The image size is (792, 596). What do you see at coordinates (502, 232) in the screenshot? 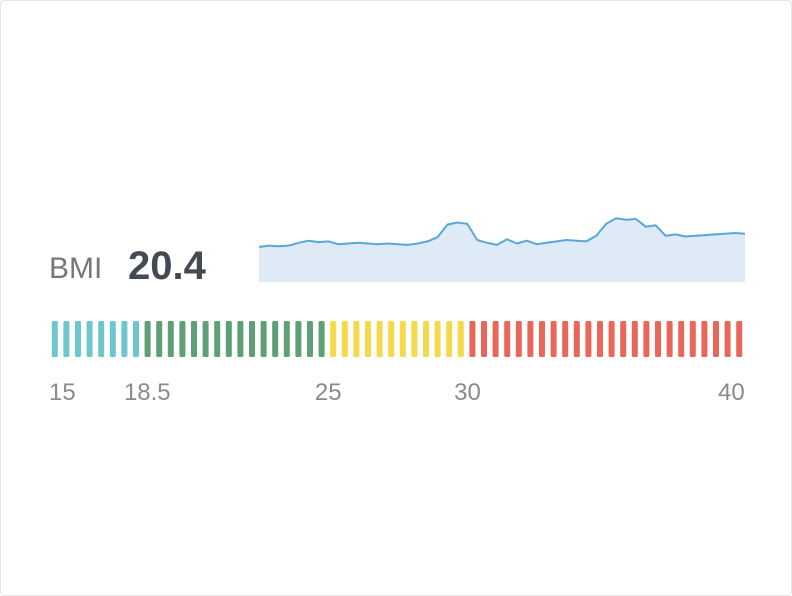
I see `sparkline-line` at bounding box center [502, 232].